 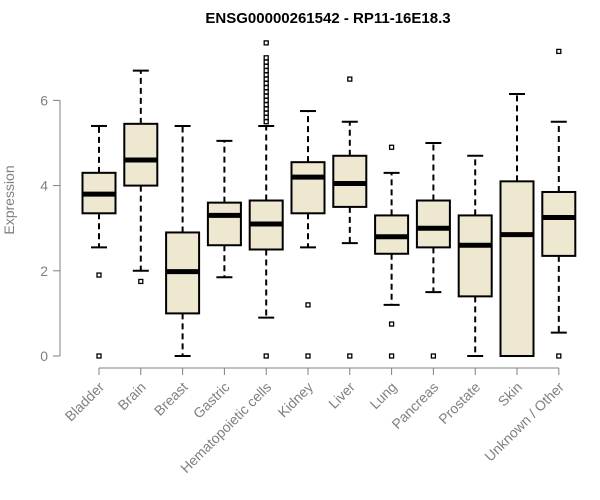 I want to click on y-tick-label: 4, so click(x=44, y=186).